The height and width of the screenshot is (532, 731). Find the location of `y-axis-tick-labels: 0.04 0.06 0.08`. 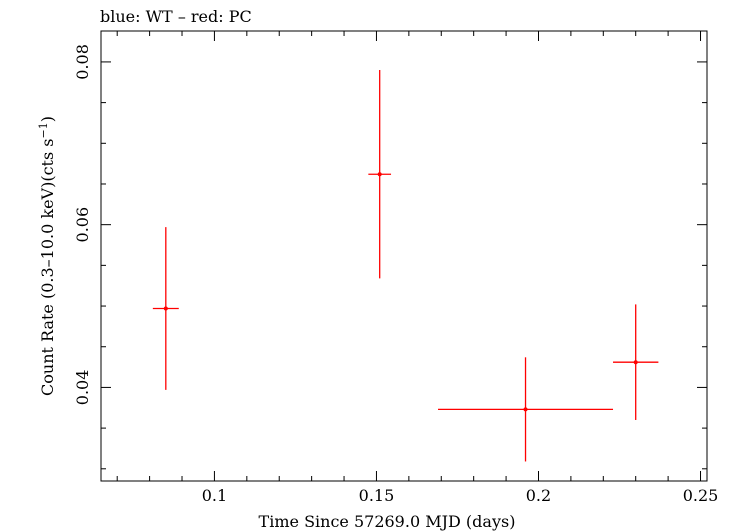

y-axis-tick-labels: 0.04 0.06 0.08 is located at coordinates (82, 224).